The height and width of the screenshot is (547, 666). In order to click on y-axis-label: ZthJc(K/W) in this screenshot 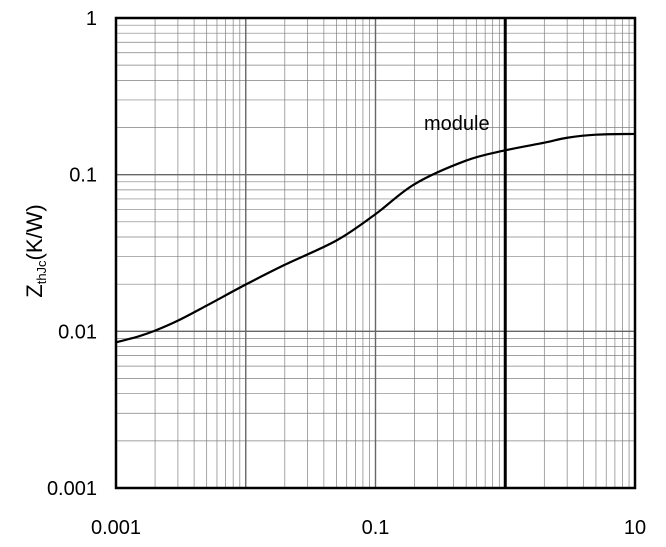, I will do `click(35, 251)`.